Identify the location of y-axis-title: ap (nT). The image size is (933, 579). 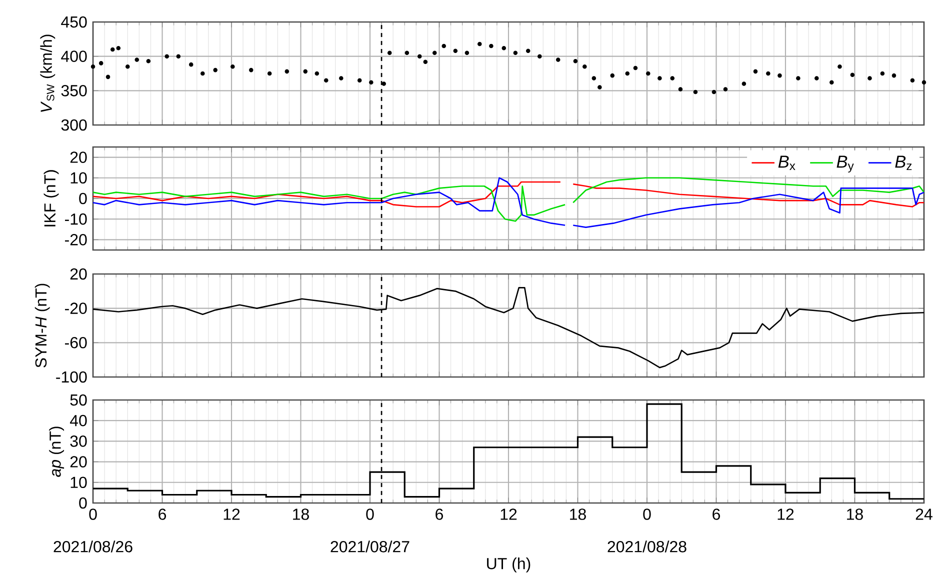
(56, 451).